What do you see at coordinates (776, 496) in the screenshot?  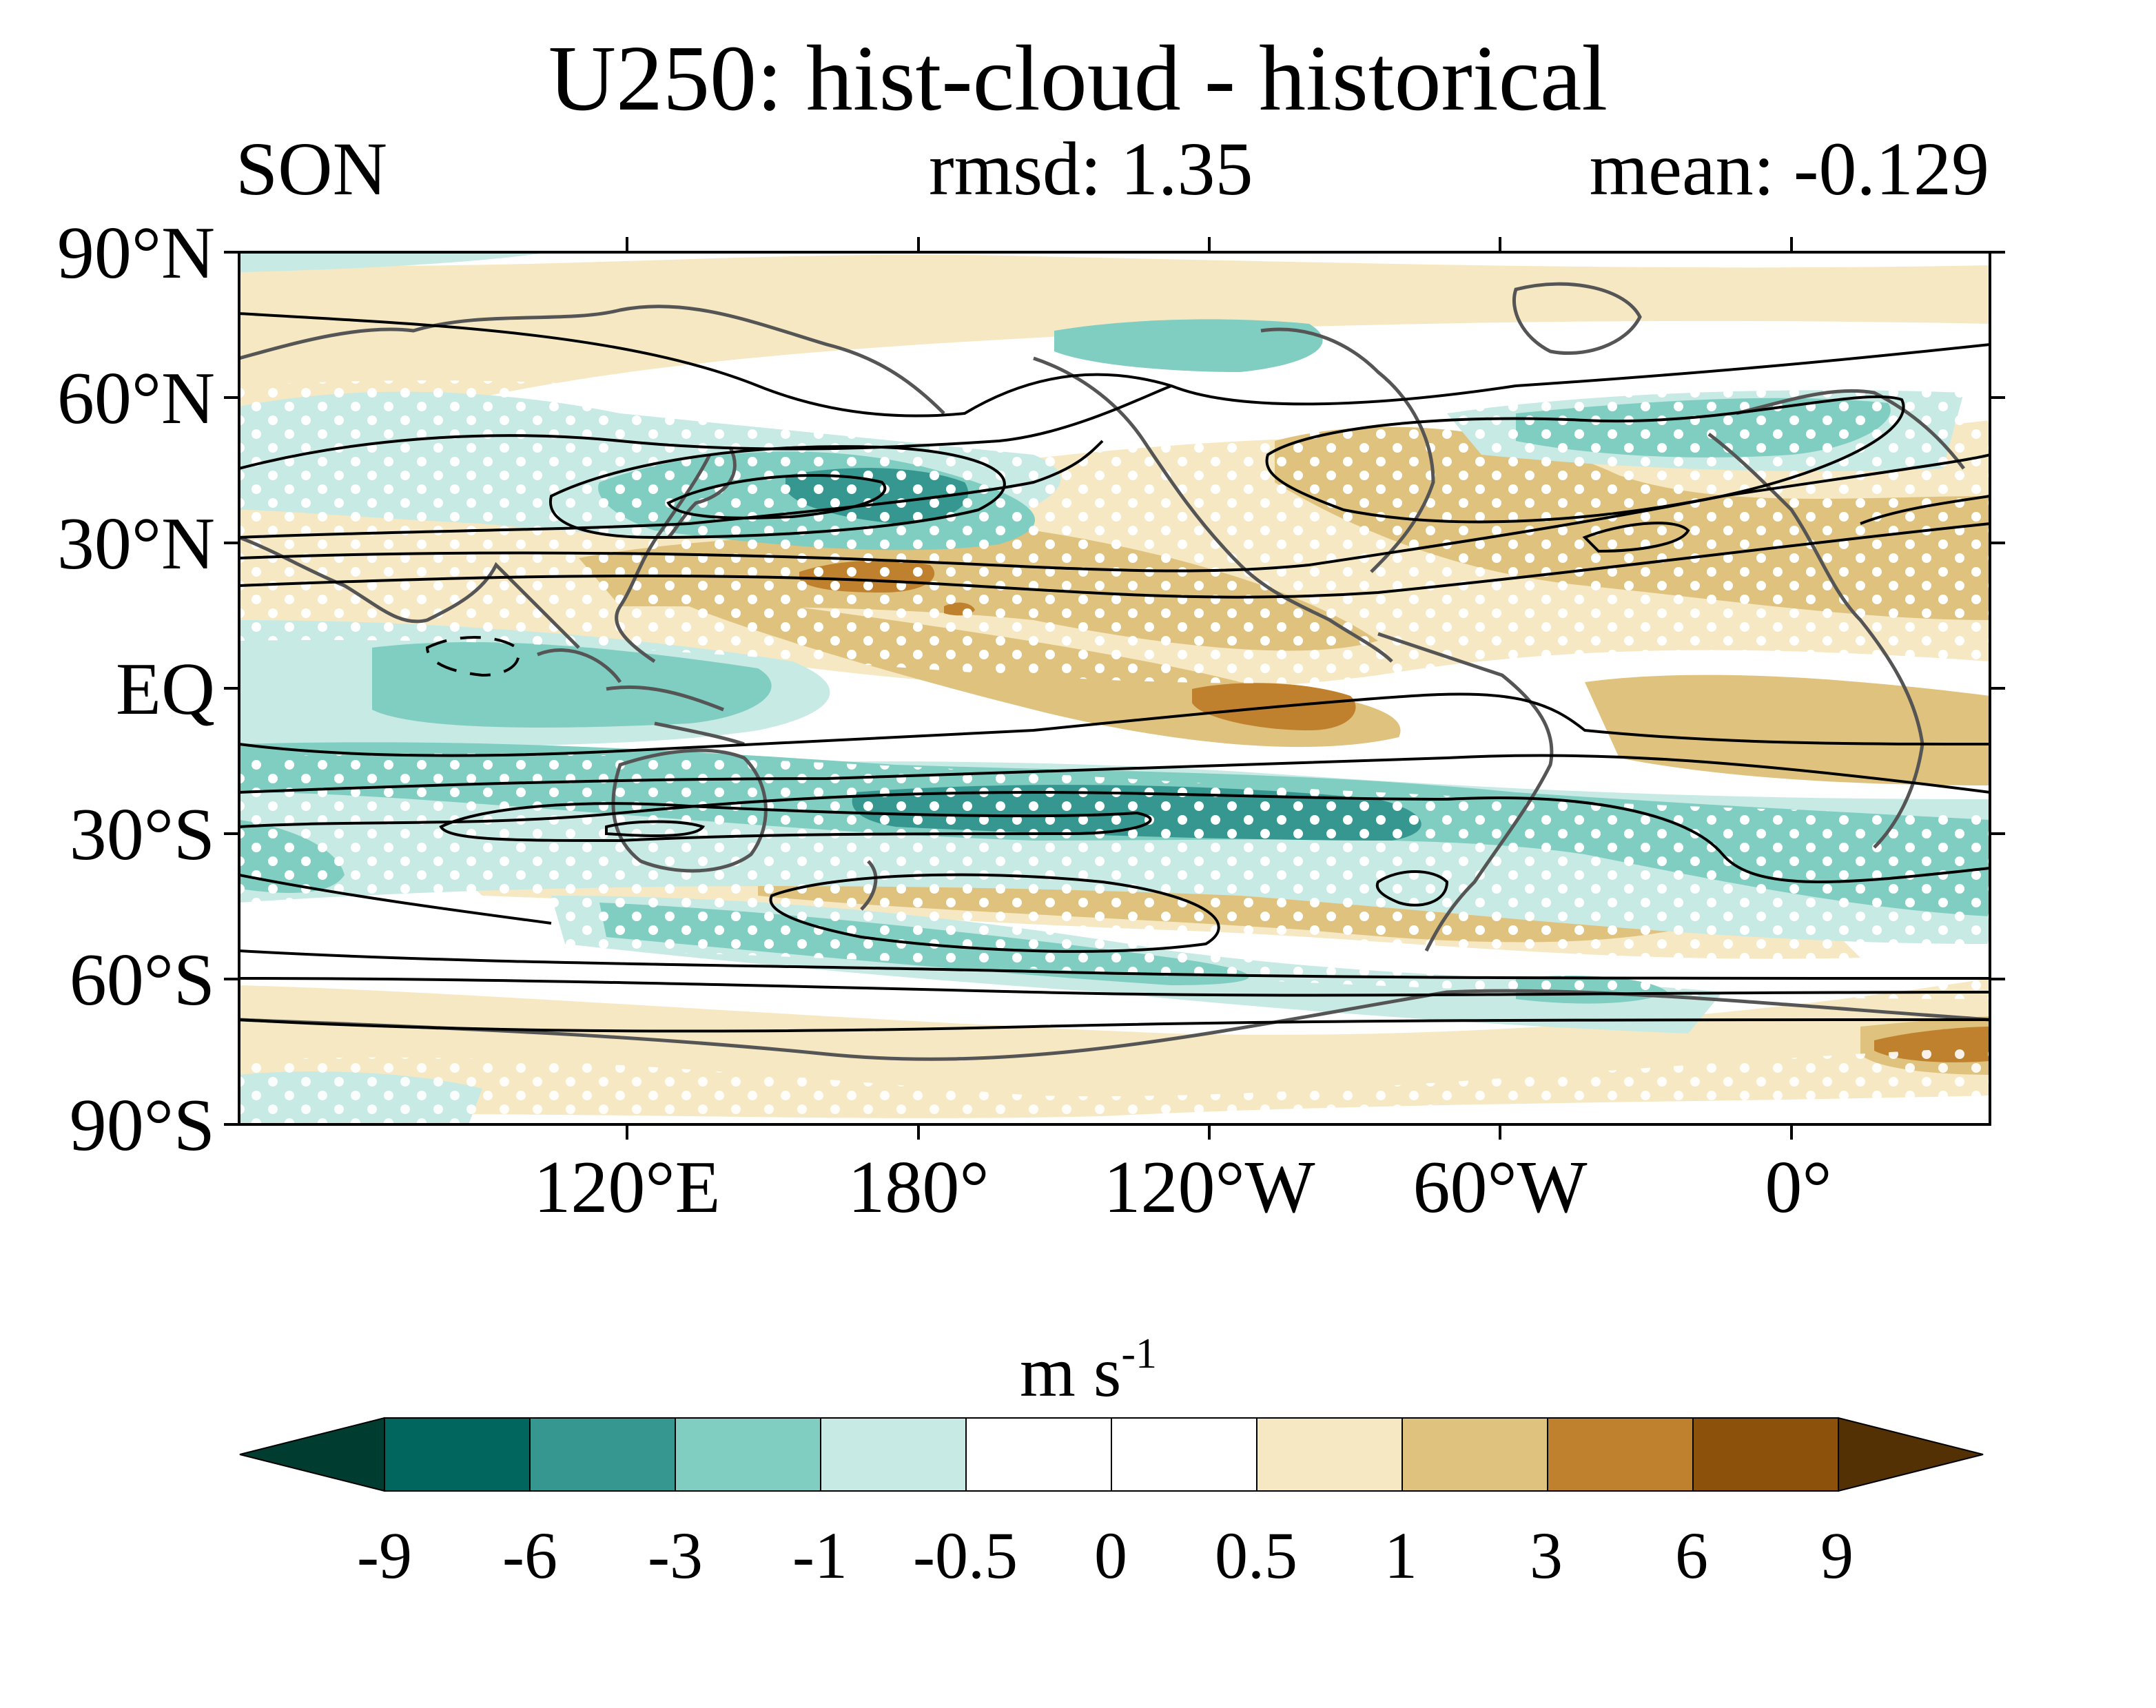 I see `contour-north-pacific-inner` at bounding box center [776, 496].